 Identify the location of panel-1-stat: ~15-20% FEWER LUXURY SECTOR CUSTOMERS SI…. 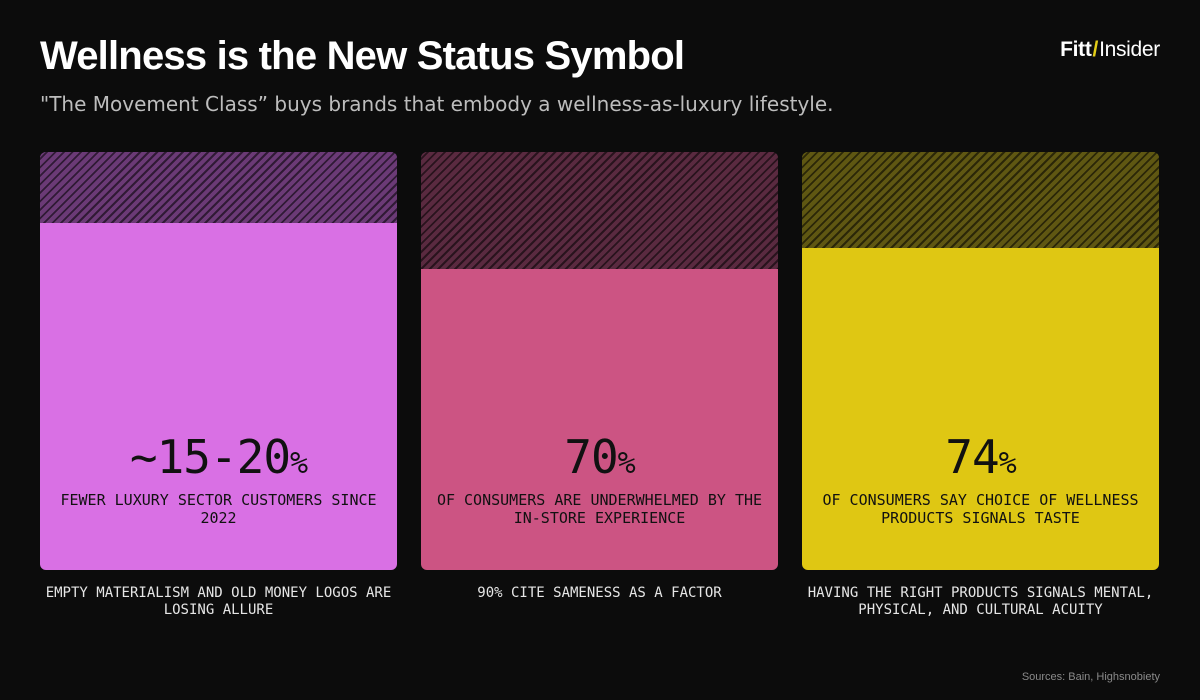
(218, 478).